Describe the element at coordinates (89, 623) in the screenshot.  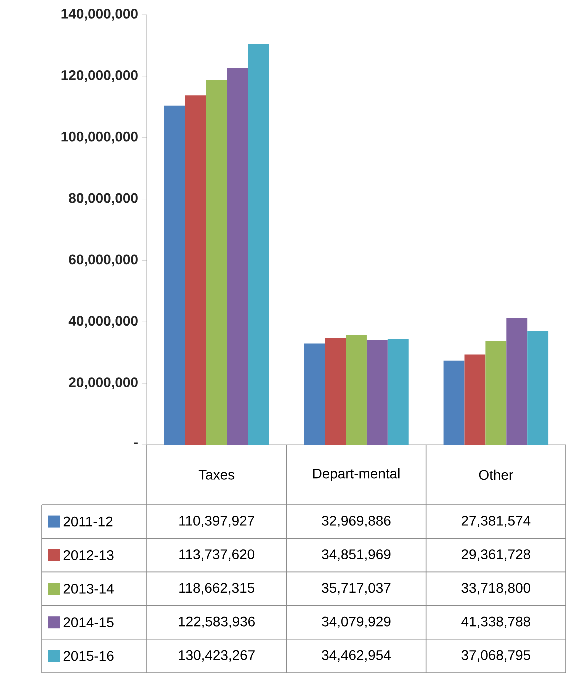
I see `legend-label: 2014-15` at that location.